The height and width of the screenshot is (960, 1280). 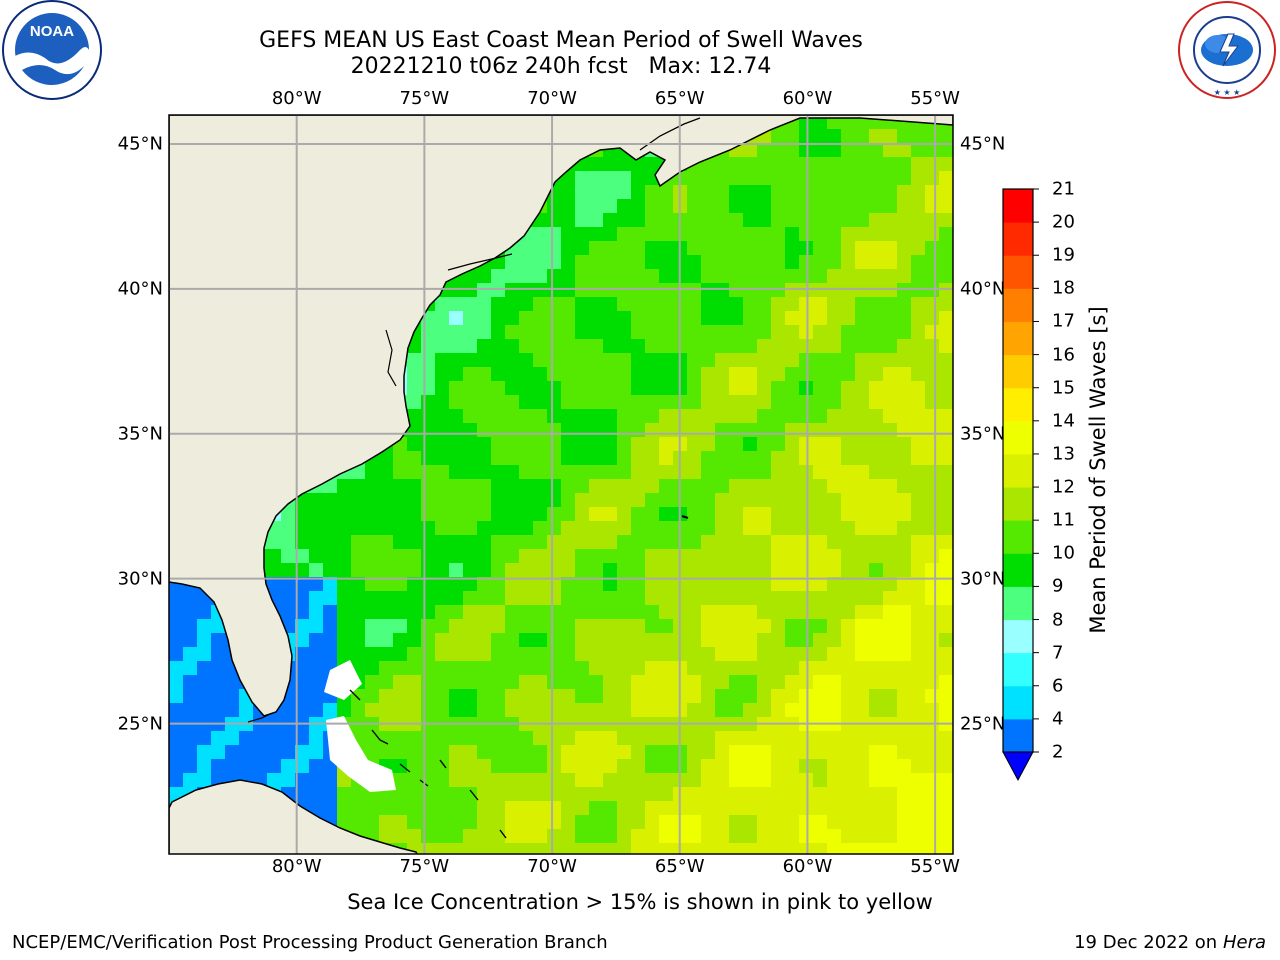 I want to click on lon-label-top: 75°W, so click(x=424, y=98).